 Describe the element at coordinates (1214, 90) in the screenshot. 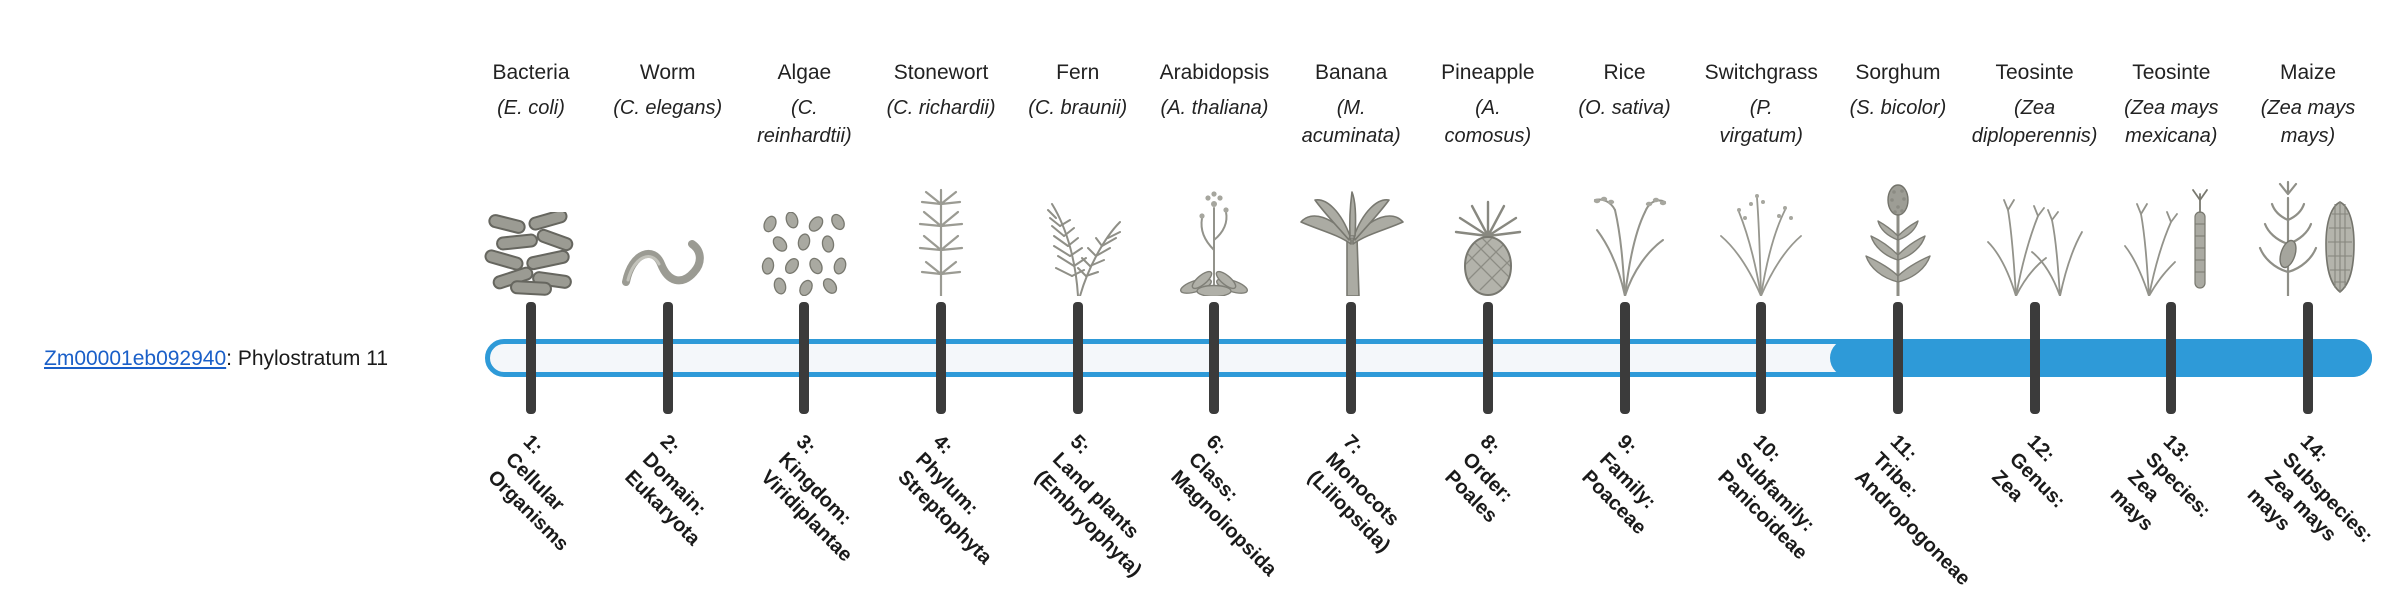

I see `taxon-header-arabidopsis: Arabidopsis (A. thaliana)` at that location.